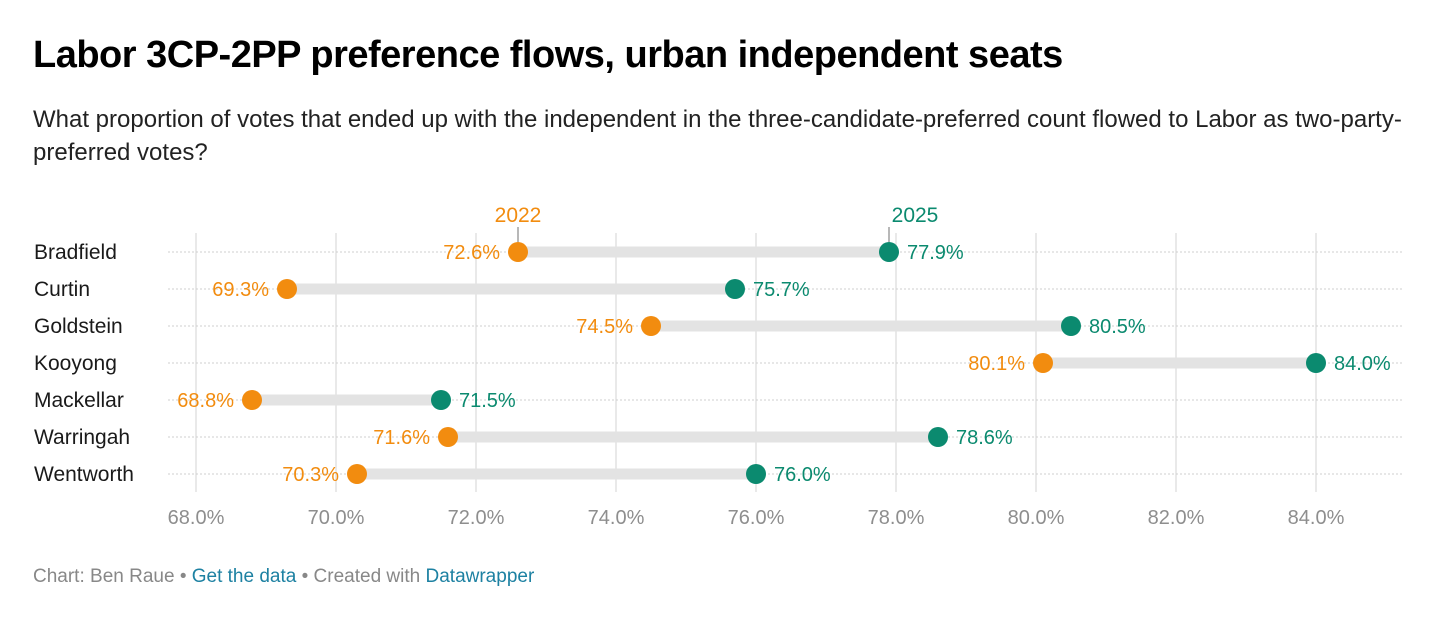  Describe the element at coordinates (1117, 327) in the screenshot. I see `value-label-2025: 80.5%` at that location.